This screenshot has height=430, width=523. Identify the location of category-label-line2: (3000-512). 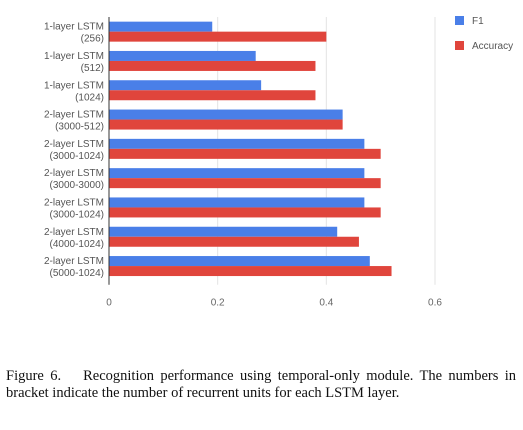
(79, 127).